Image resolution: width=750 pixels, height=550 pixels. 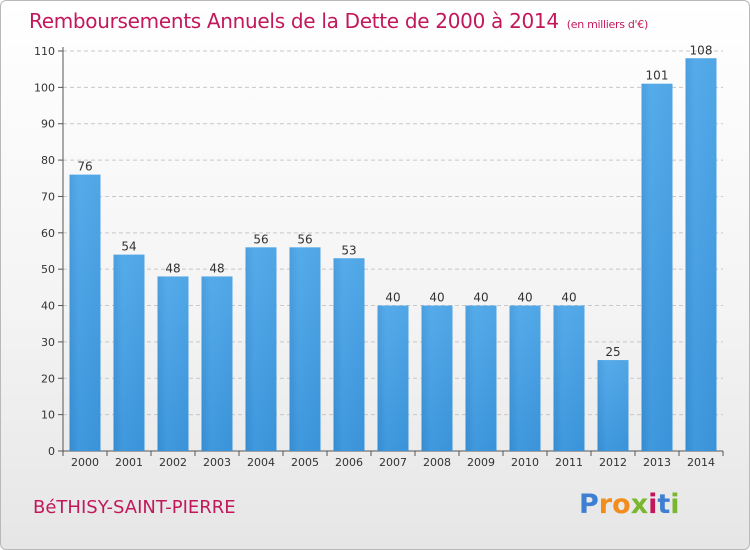 I want to click on x-tick-label-2004: 2004, so click(x=261, y=462).